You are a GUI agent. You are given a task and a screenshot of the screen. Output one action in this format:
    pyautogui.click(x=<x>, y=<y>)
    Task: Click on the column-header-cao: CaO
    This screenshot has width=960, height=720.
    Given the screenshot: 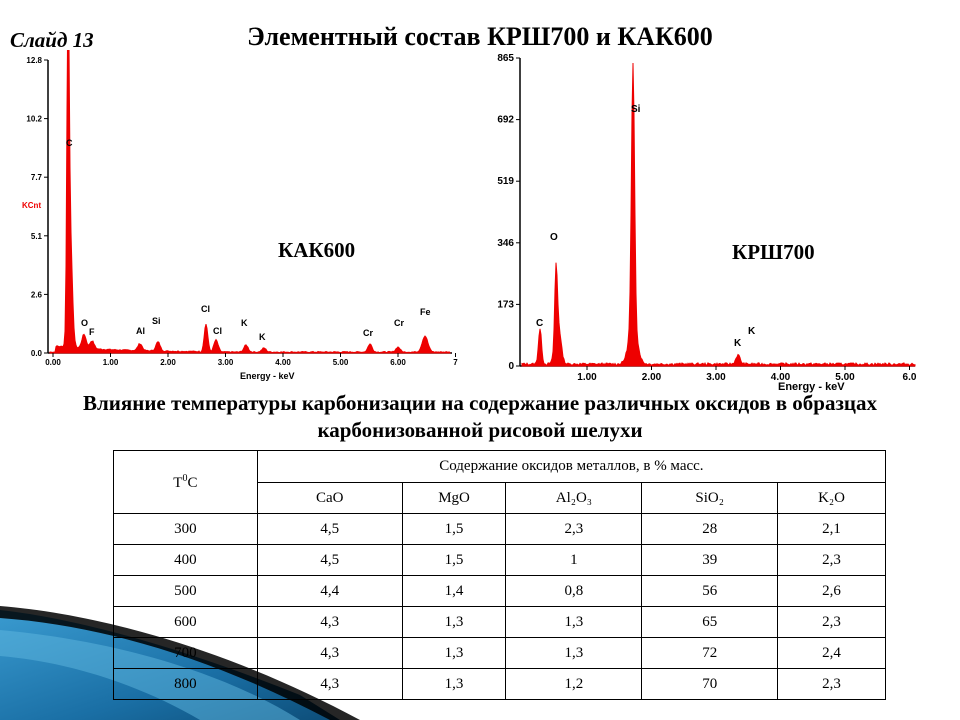 What is the action you would take?
    pyautogui.click(x=329, y=498)
    